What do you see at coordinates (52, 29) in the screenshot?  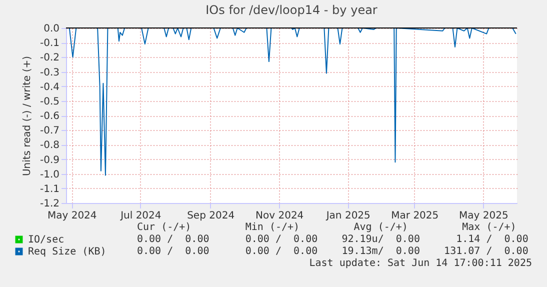 I see `y-tick-label: 0.0` at bounding box center [52, 29].